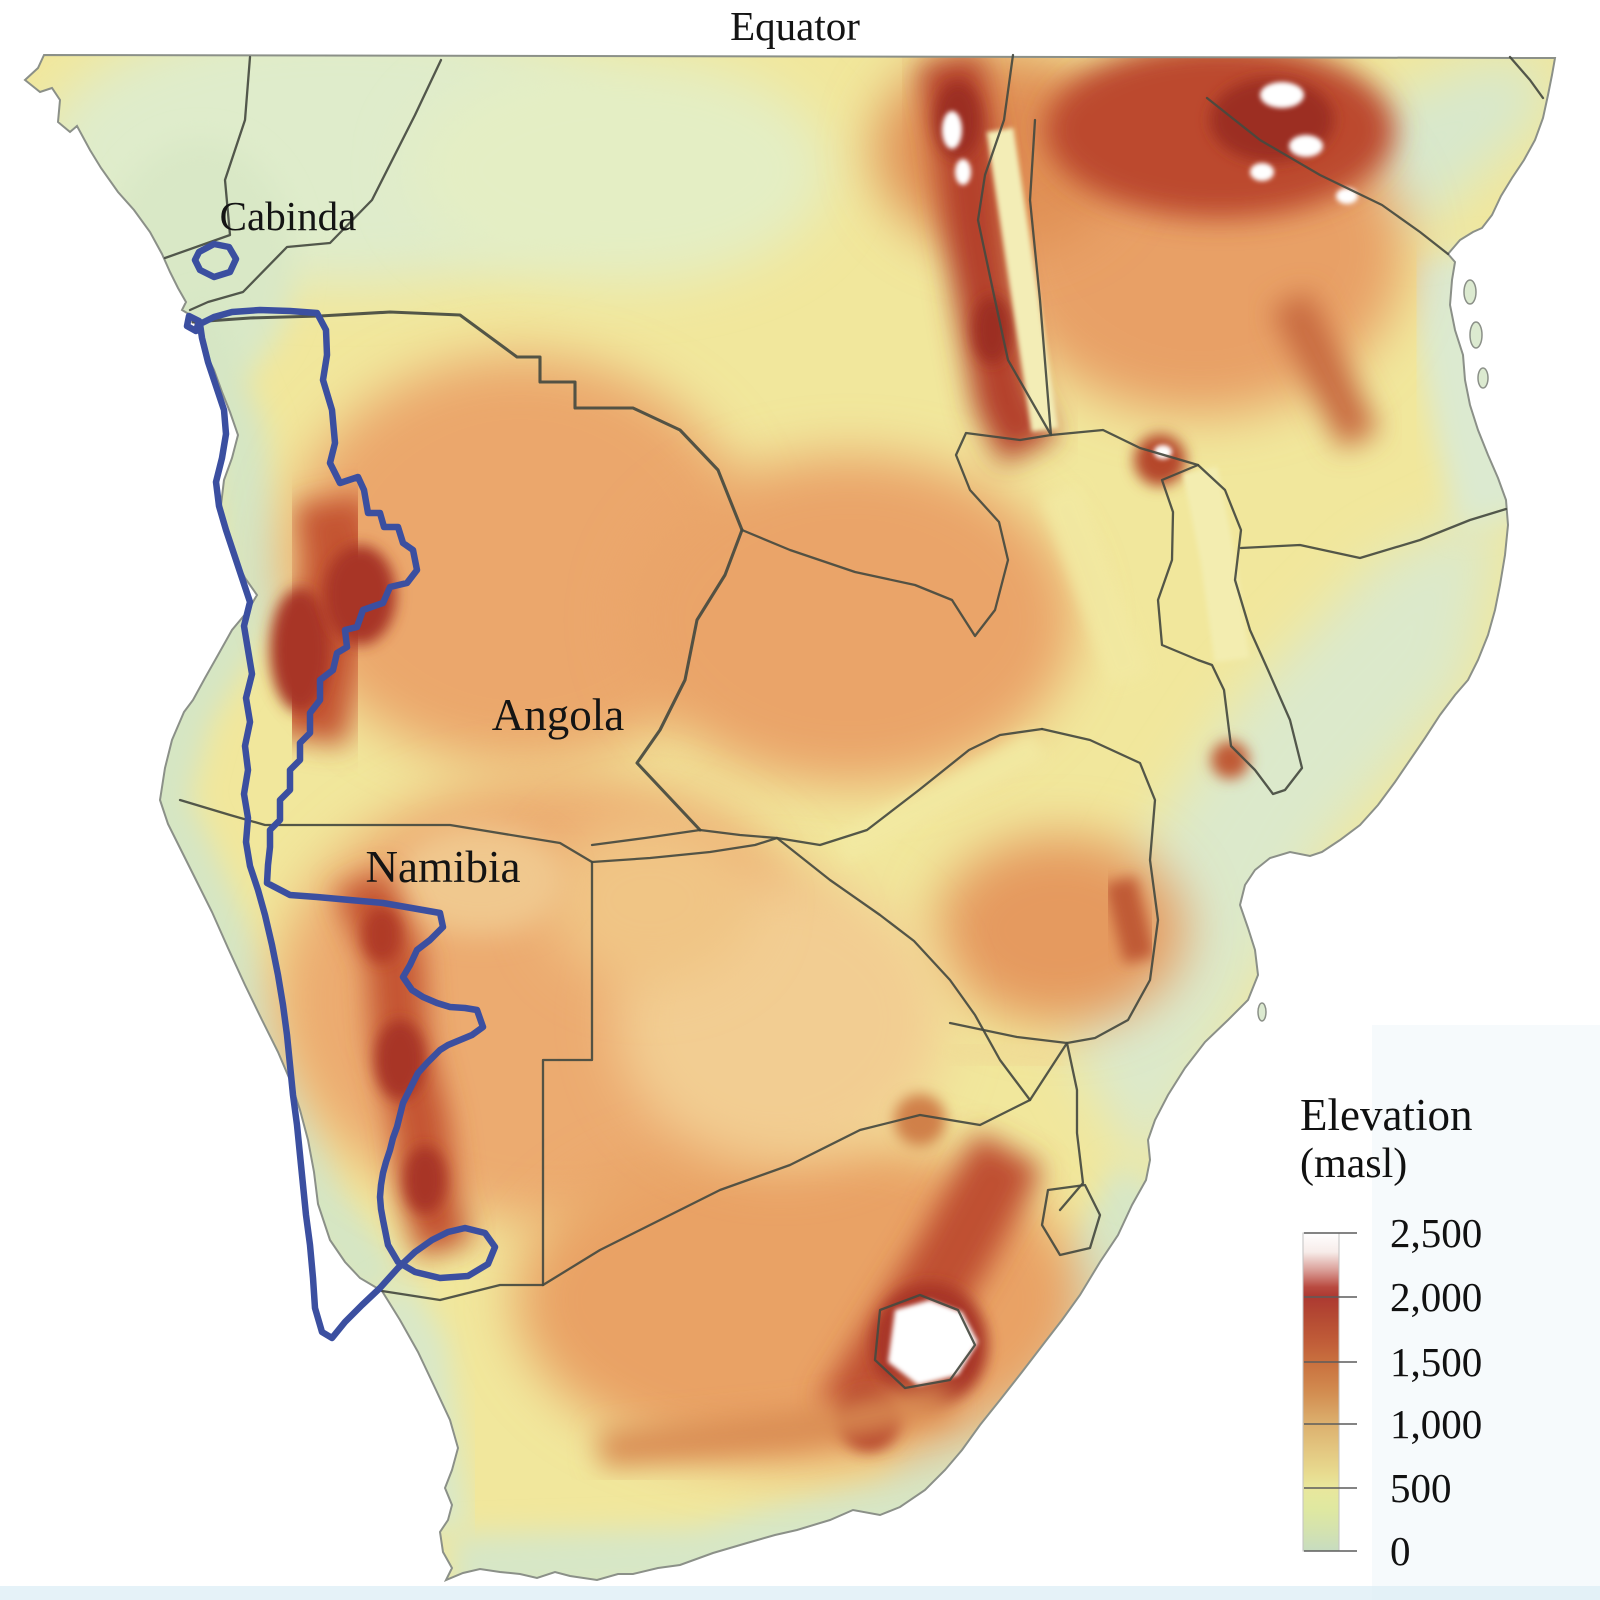 The width and height of the screenshot is (1600, 1600). I want to click on legend-ticks, so click(1330, 1392).